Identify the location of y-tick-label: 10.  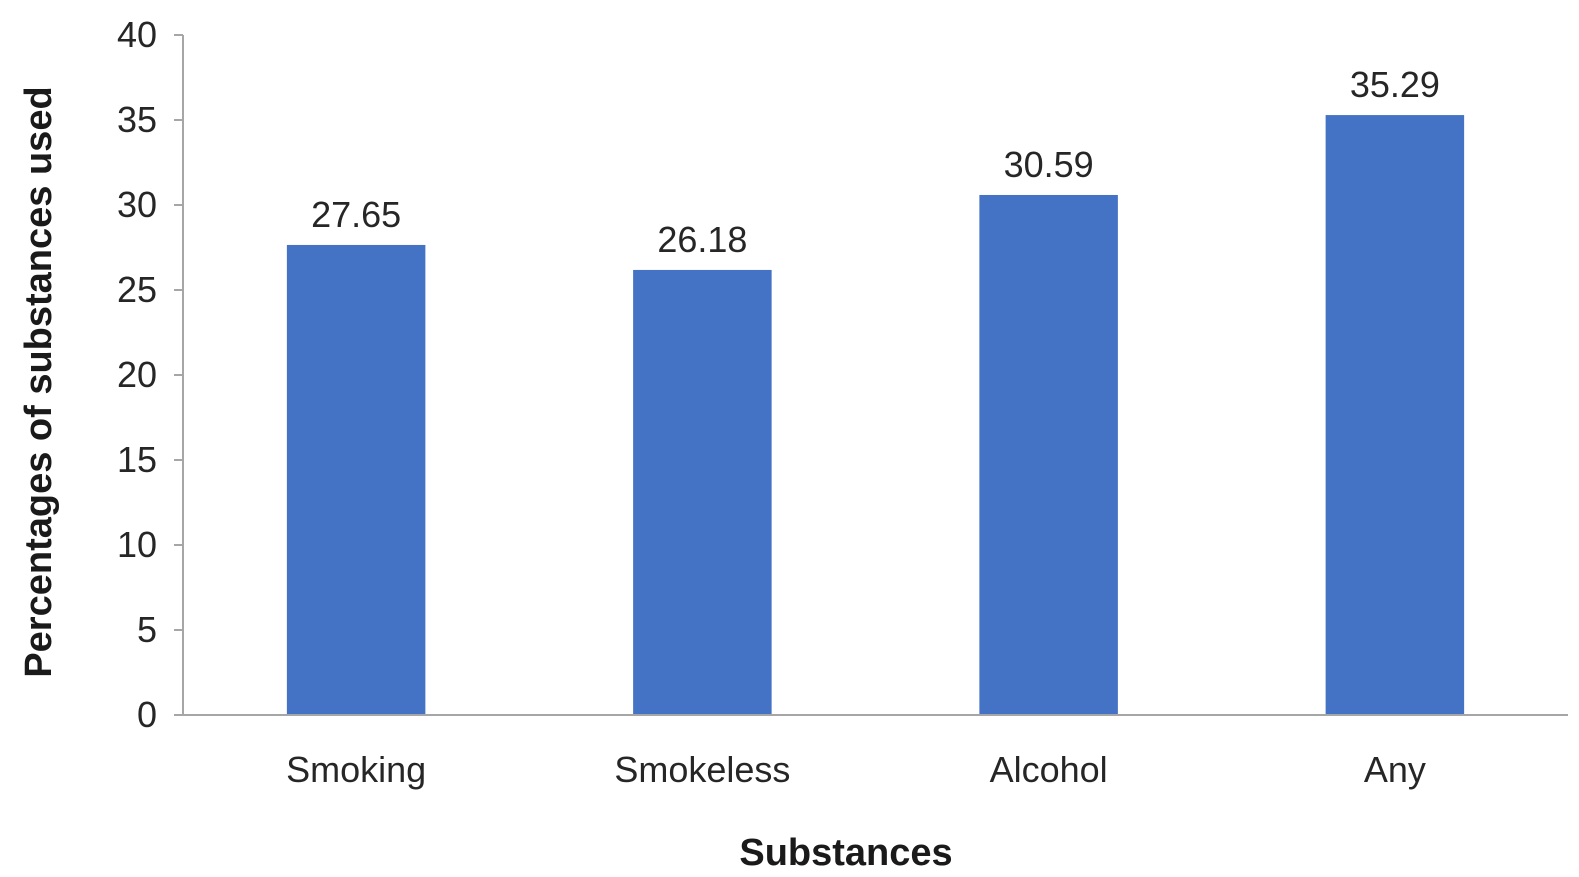
(137, 544).